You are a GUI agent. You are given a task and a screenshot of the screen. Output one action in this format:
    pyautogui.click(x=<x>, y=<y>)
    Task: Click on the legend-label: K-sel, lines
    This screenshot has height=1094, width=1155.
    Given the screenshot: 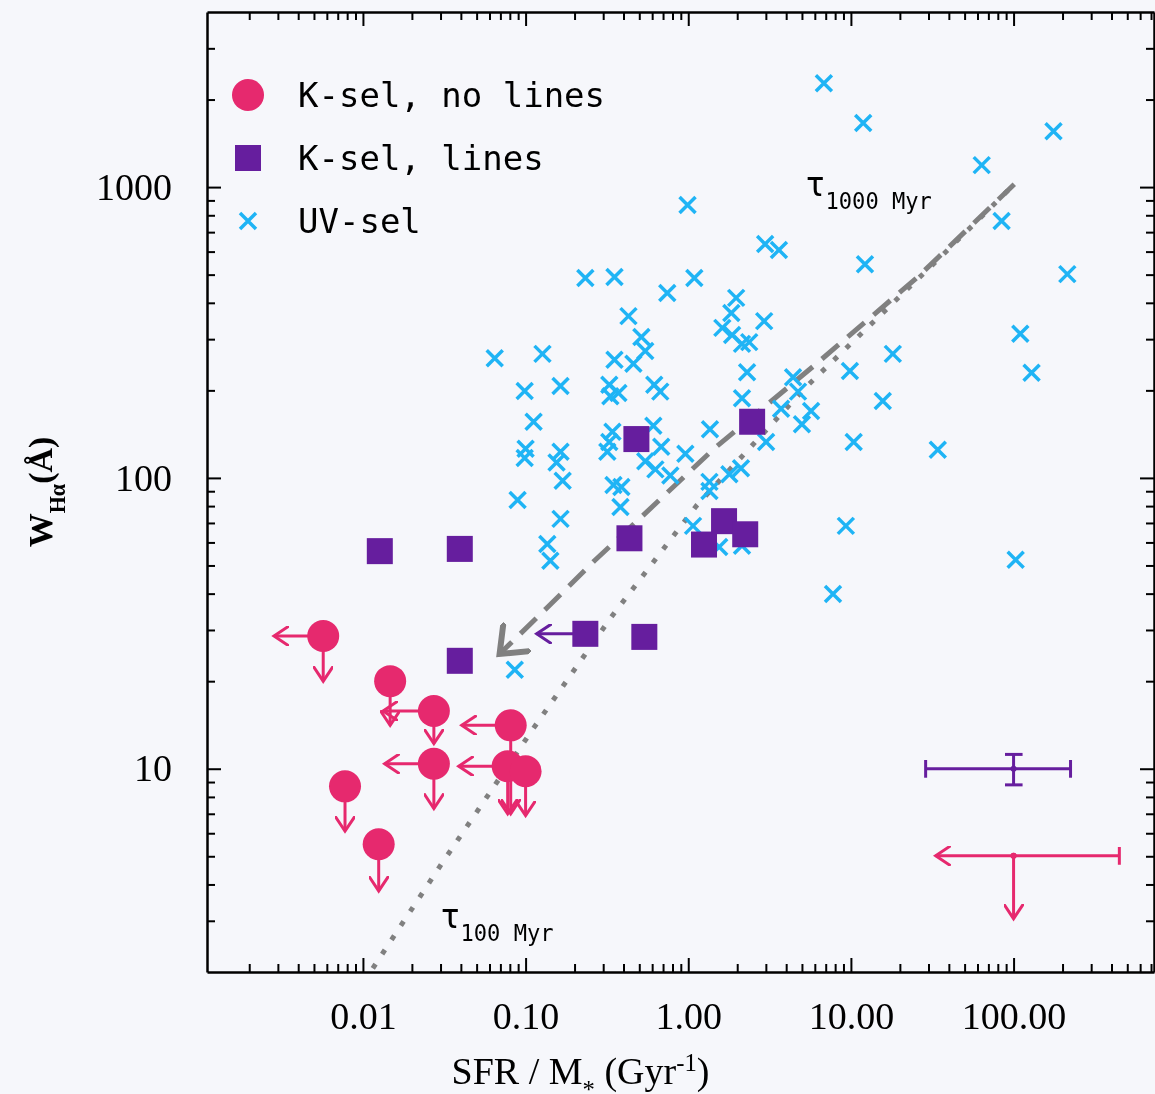 What is the action you would take?
    pyautogui.click(x=421, y=157)
    